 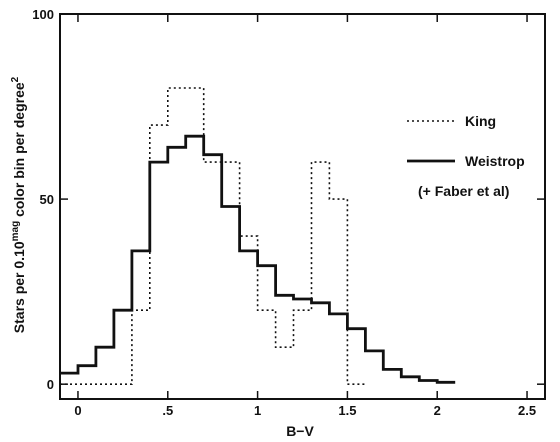 I want to click on y-tick-label: 100, so click(x=43, y=14).